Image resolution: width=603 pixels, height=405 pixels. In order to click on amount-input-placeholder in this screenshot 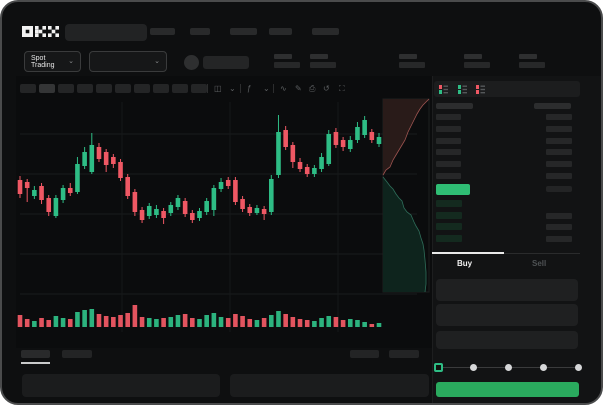, I will do `click(507, 315)`.